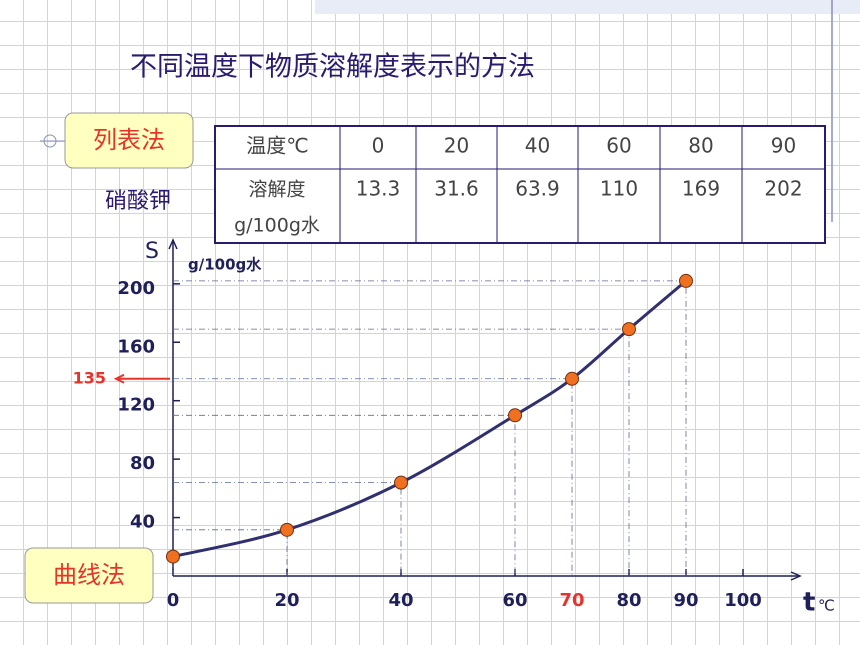 This screenshot has height=645, width=860. I want to click on x-tick-label: 90, so click(685, 600).